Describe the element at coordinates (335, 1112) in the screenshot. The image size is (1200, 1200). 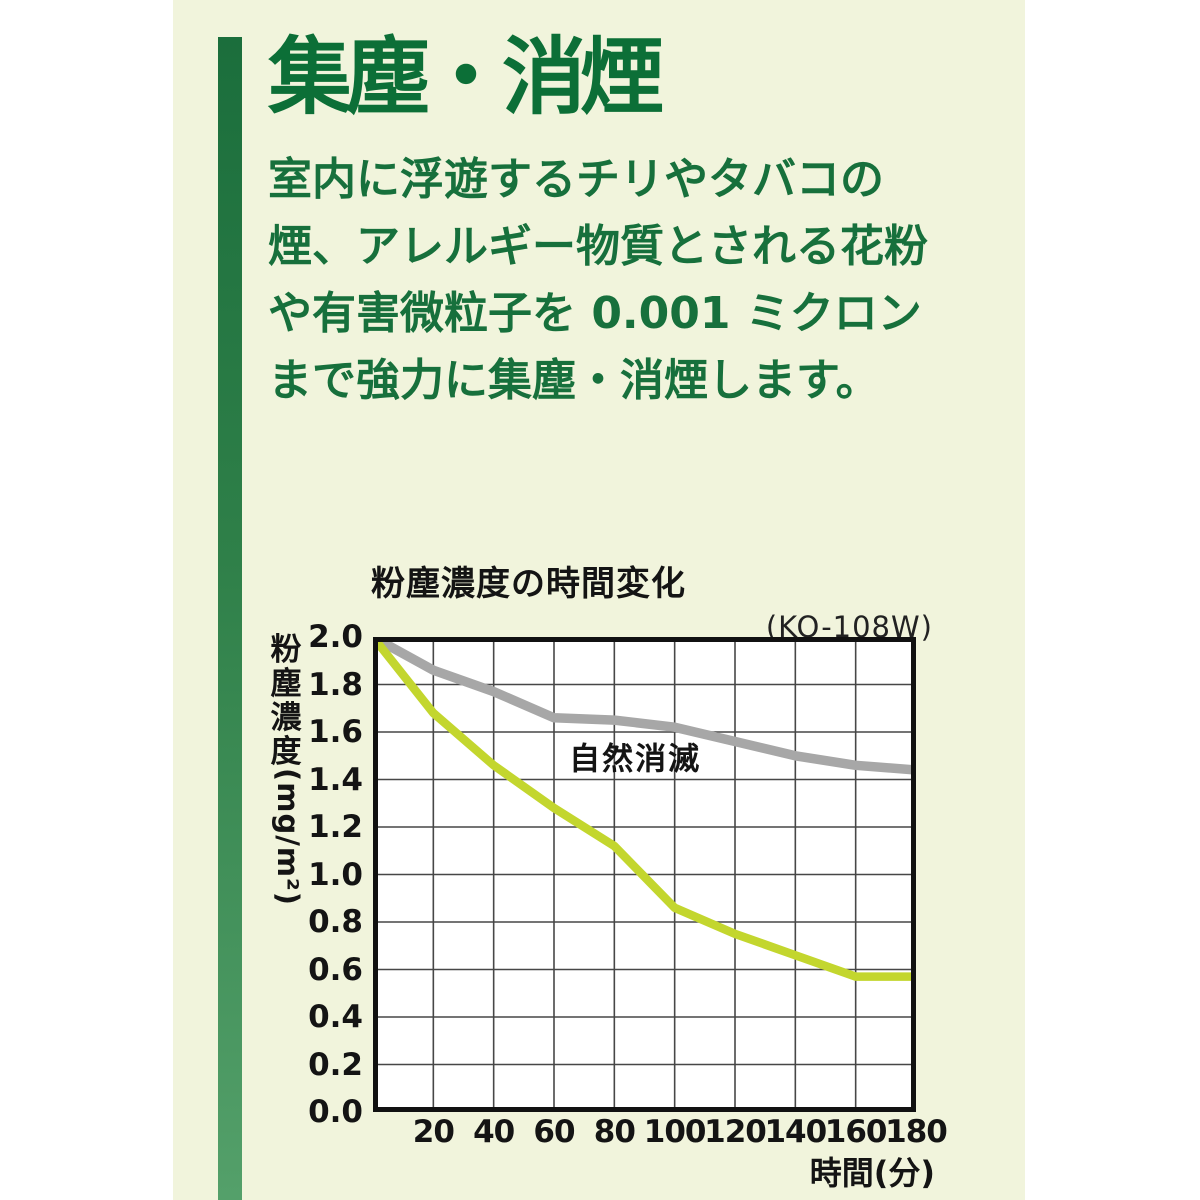
I see `y-tick-label: 0.0` at that location.